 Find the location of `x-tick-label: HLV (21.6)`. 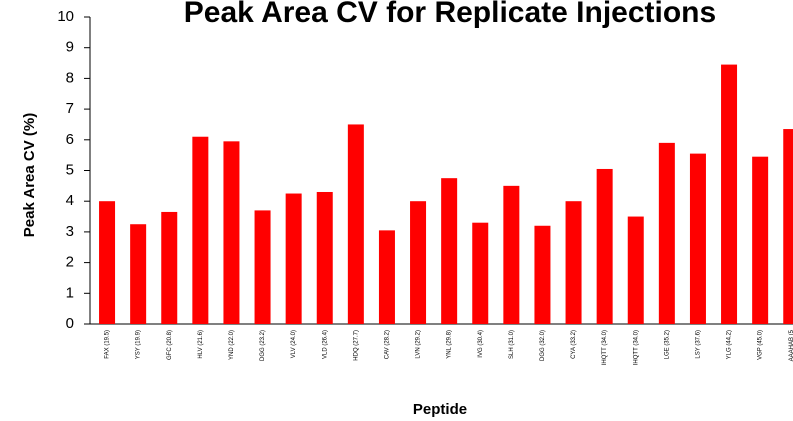

x-tick-label: HLV (21.6) is located at coordinates (201, 344).